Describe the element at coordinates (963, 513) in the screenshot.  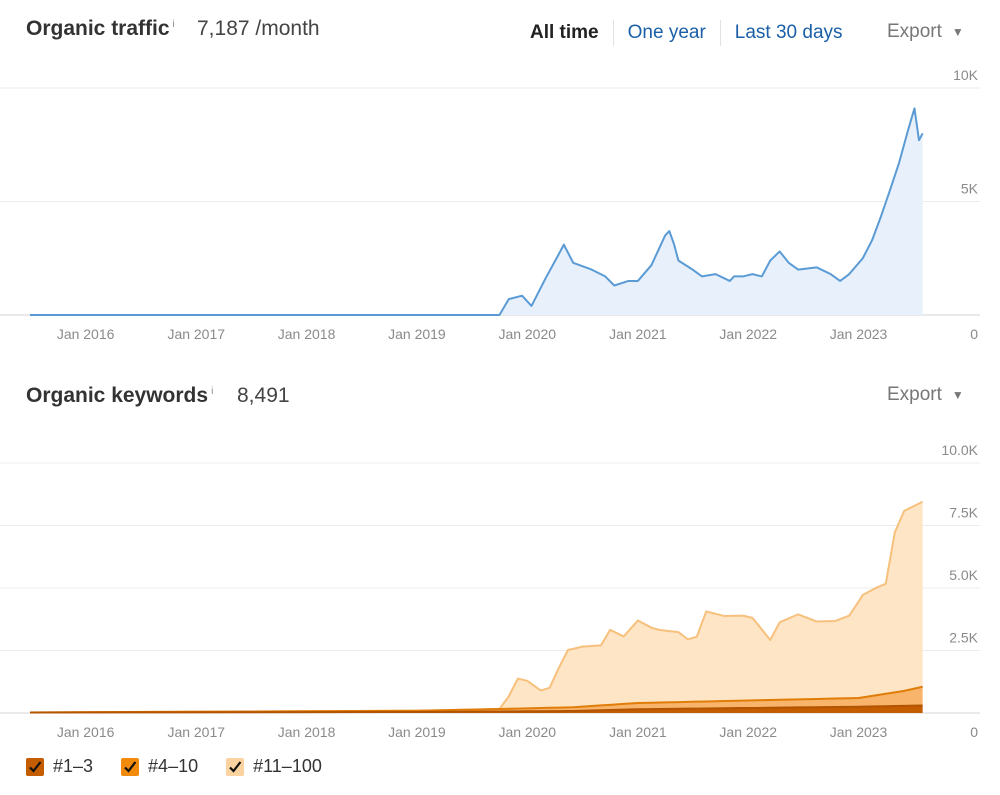
I see `y-tick-label: 7.5K` at that location.